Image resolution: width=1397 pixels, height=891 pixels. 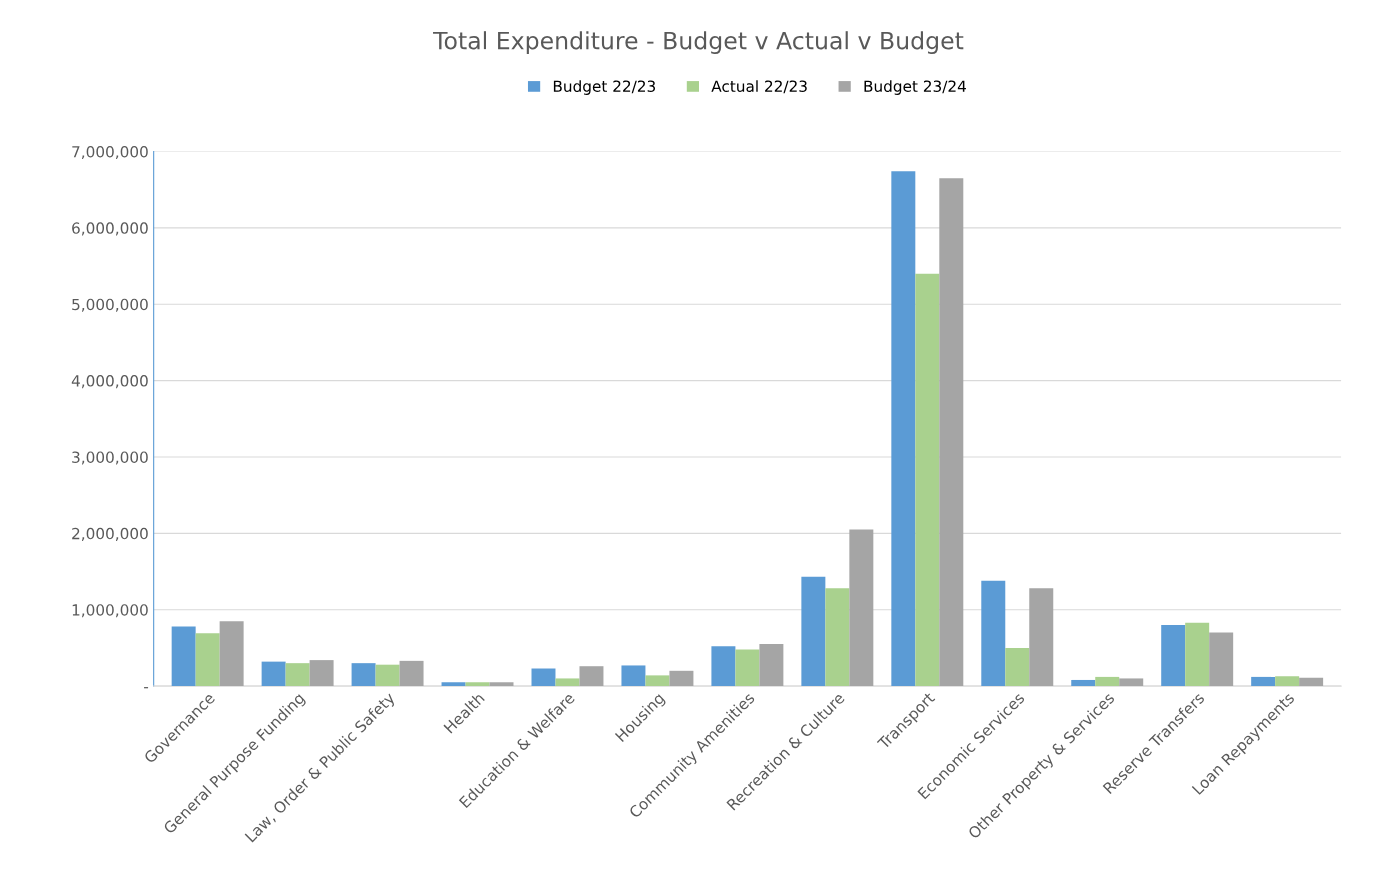 What do you see at coordinates (915, 87) in the screenshot?
I see `legend-label: Budget 23/24` at bounding box center [915, 87].